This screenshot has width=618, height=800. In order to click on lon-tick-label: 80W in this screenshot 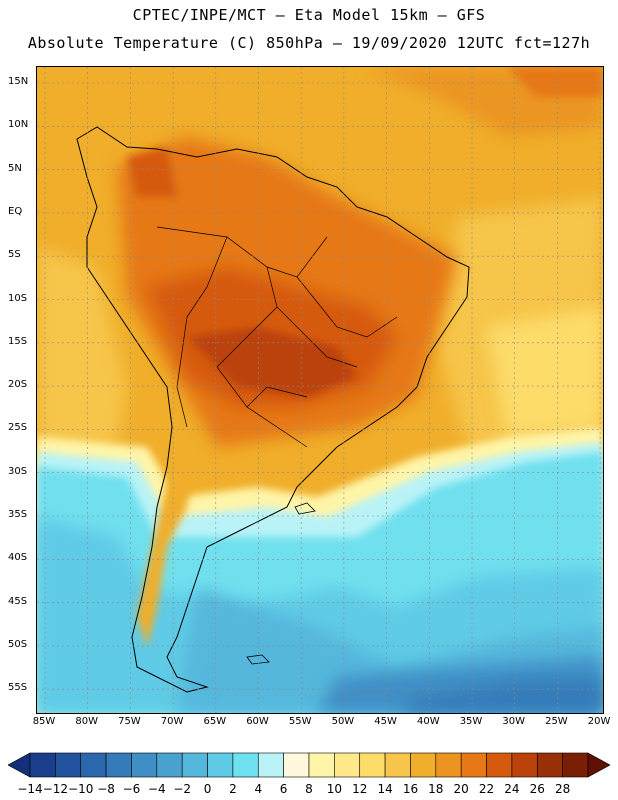, I will do `click(86, 721)`.